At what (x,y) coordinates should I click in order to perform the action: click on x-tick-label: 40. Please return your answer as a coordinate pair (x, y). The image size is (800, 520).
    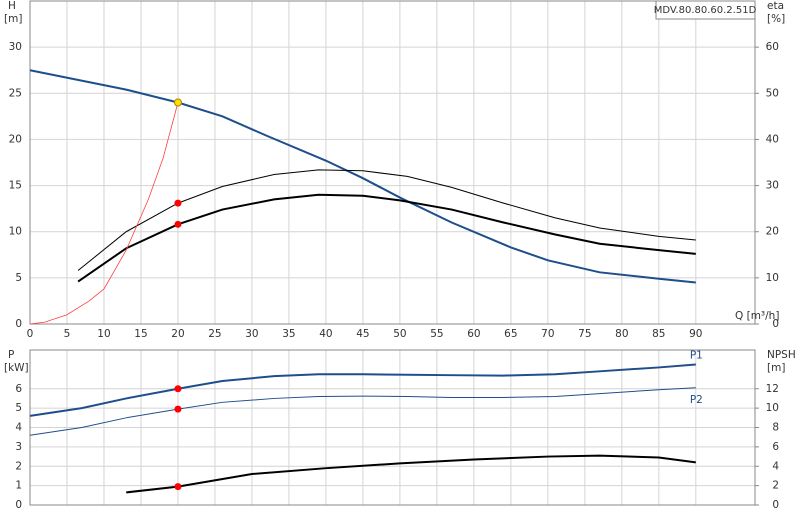
    Looking at the image, I should click on (325, 334).